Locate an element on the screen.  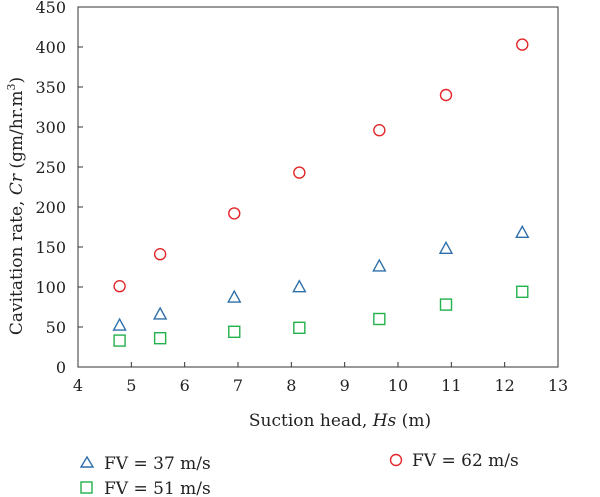
legend-square-marker is located at coordinates (86, 487).